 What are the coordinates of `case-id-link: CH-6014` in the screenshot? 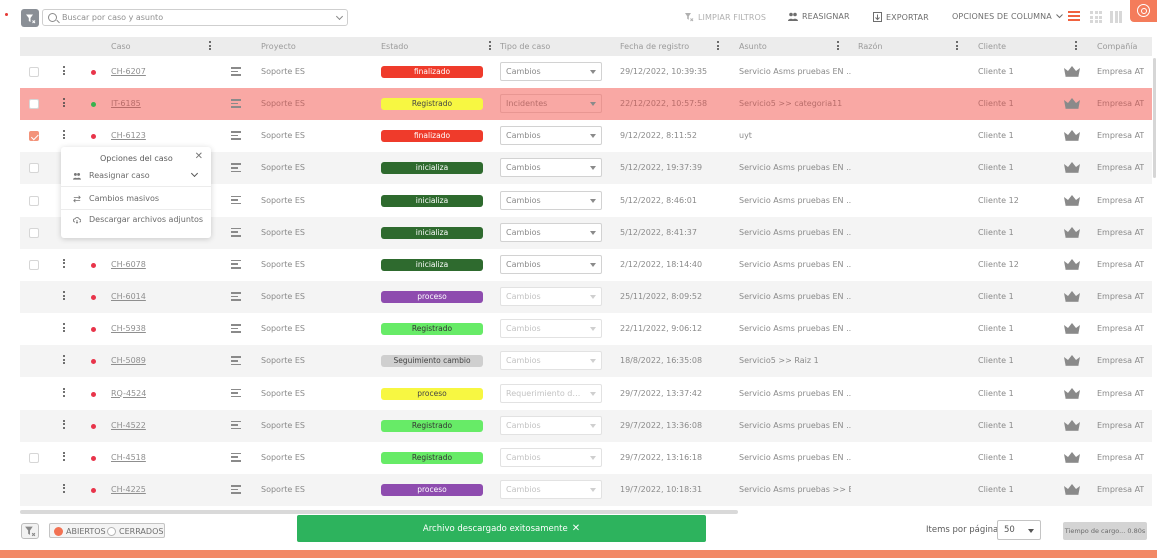 It's located at (128, 297).